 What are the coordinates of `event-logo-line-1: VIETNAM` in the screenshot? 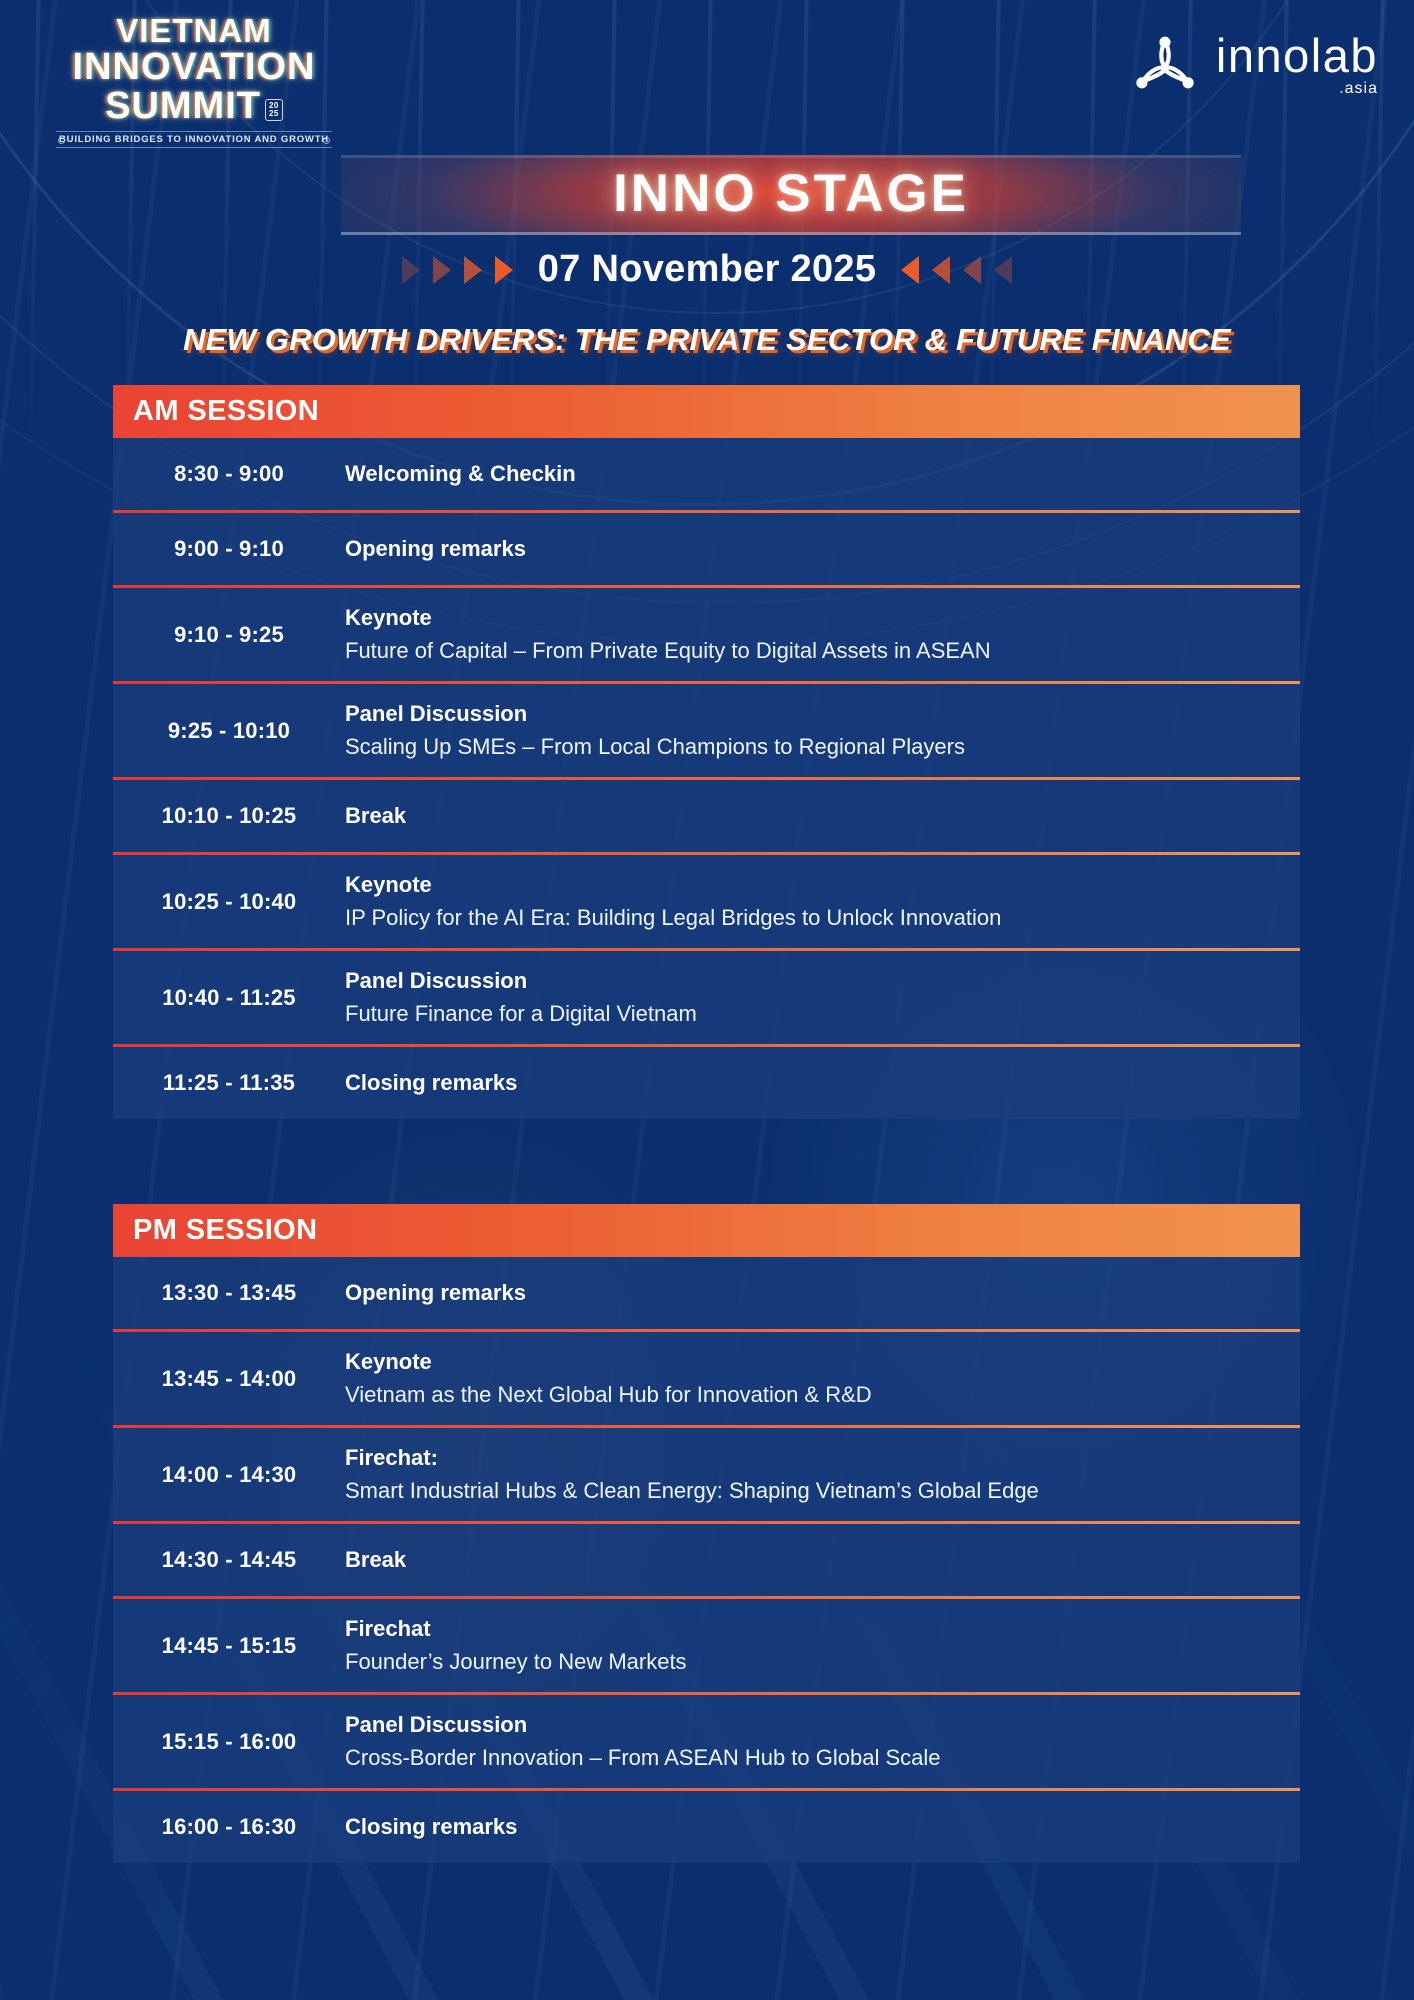 It's located at (194, 30).